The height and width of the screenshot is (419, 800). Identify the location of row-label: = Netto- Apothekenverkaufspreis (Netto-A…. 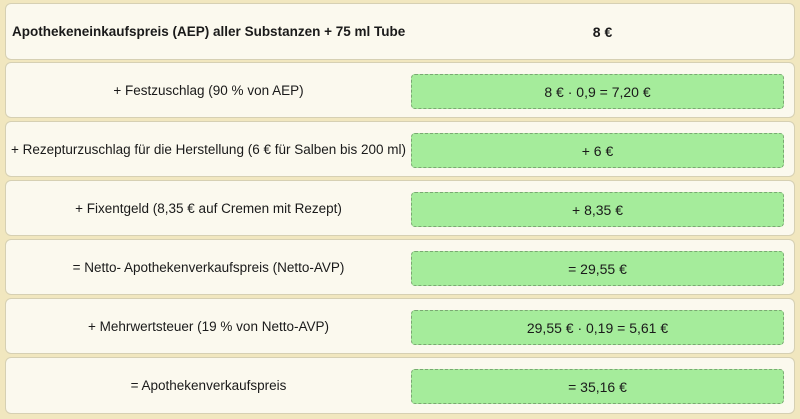
(208, 267).